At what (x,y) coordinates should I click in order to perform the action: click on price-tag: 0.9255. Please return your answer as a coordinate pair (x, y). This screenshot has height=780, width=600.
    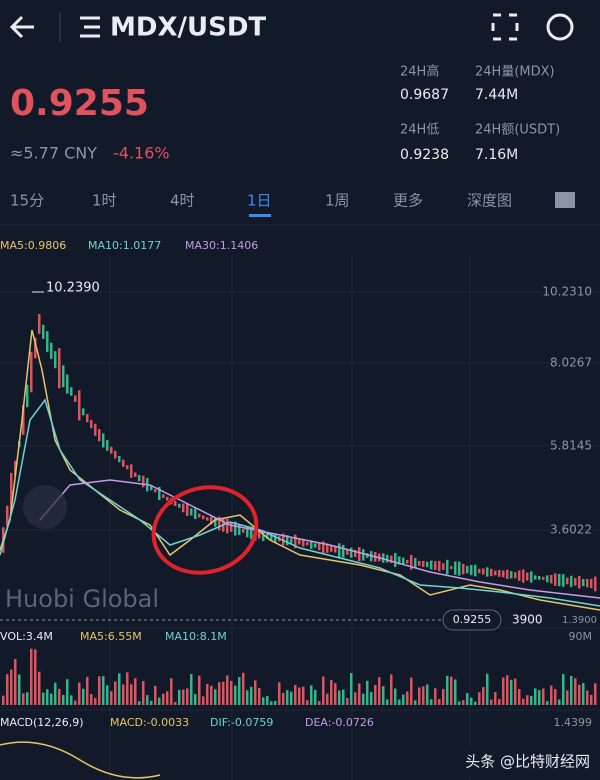
    Looking at the image, I should click on (472, 619).